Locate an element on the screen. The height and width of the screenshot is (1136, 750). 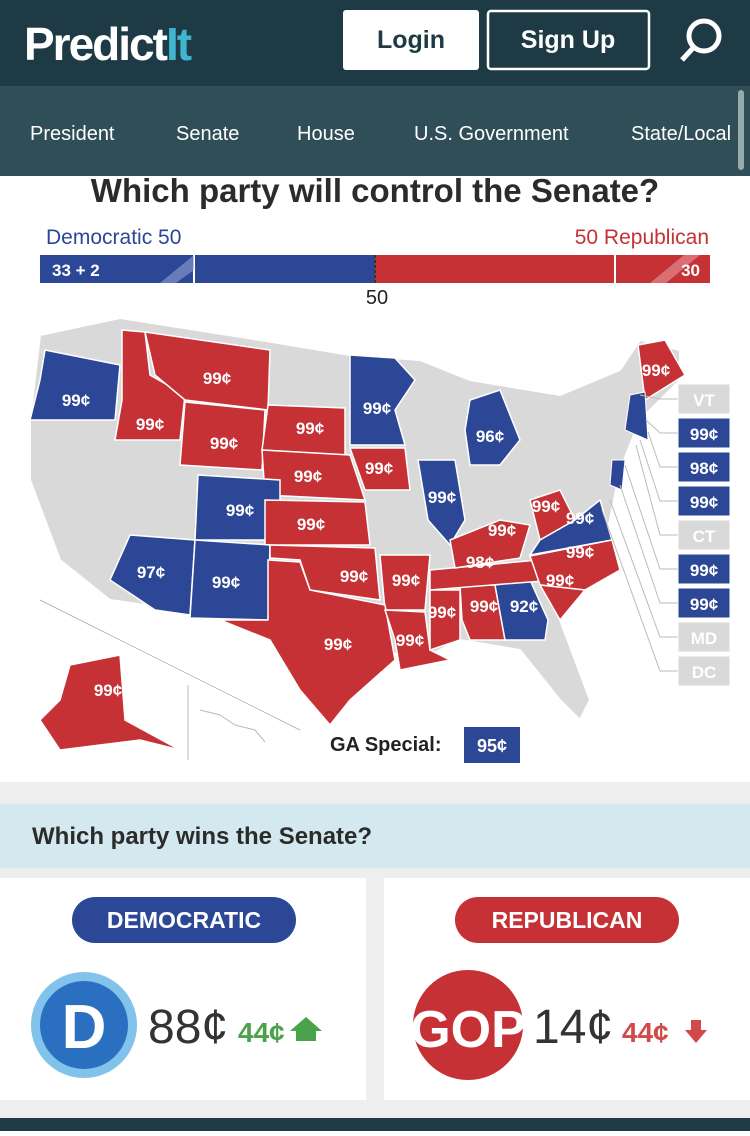
rep-bar is located at coordinates (542, 269).